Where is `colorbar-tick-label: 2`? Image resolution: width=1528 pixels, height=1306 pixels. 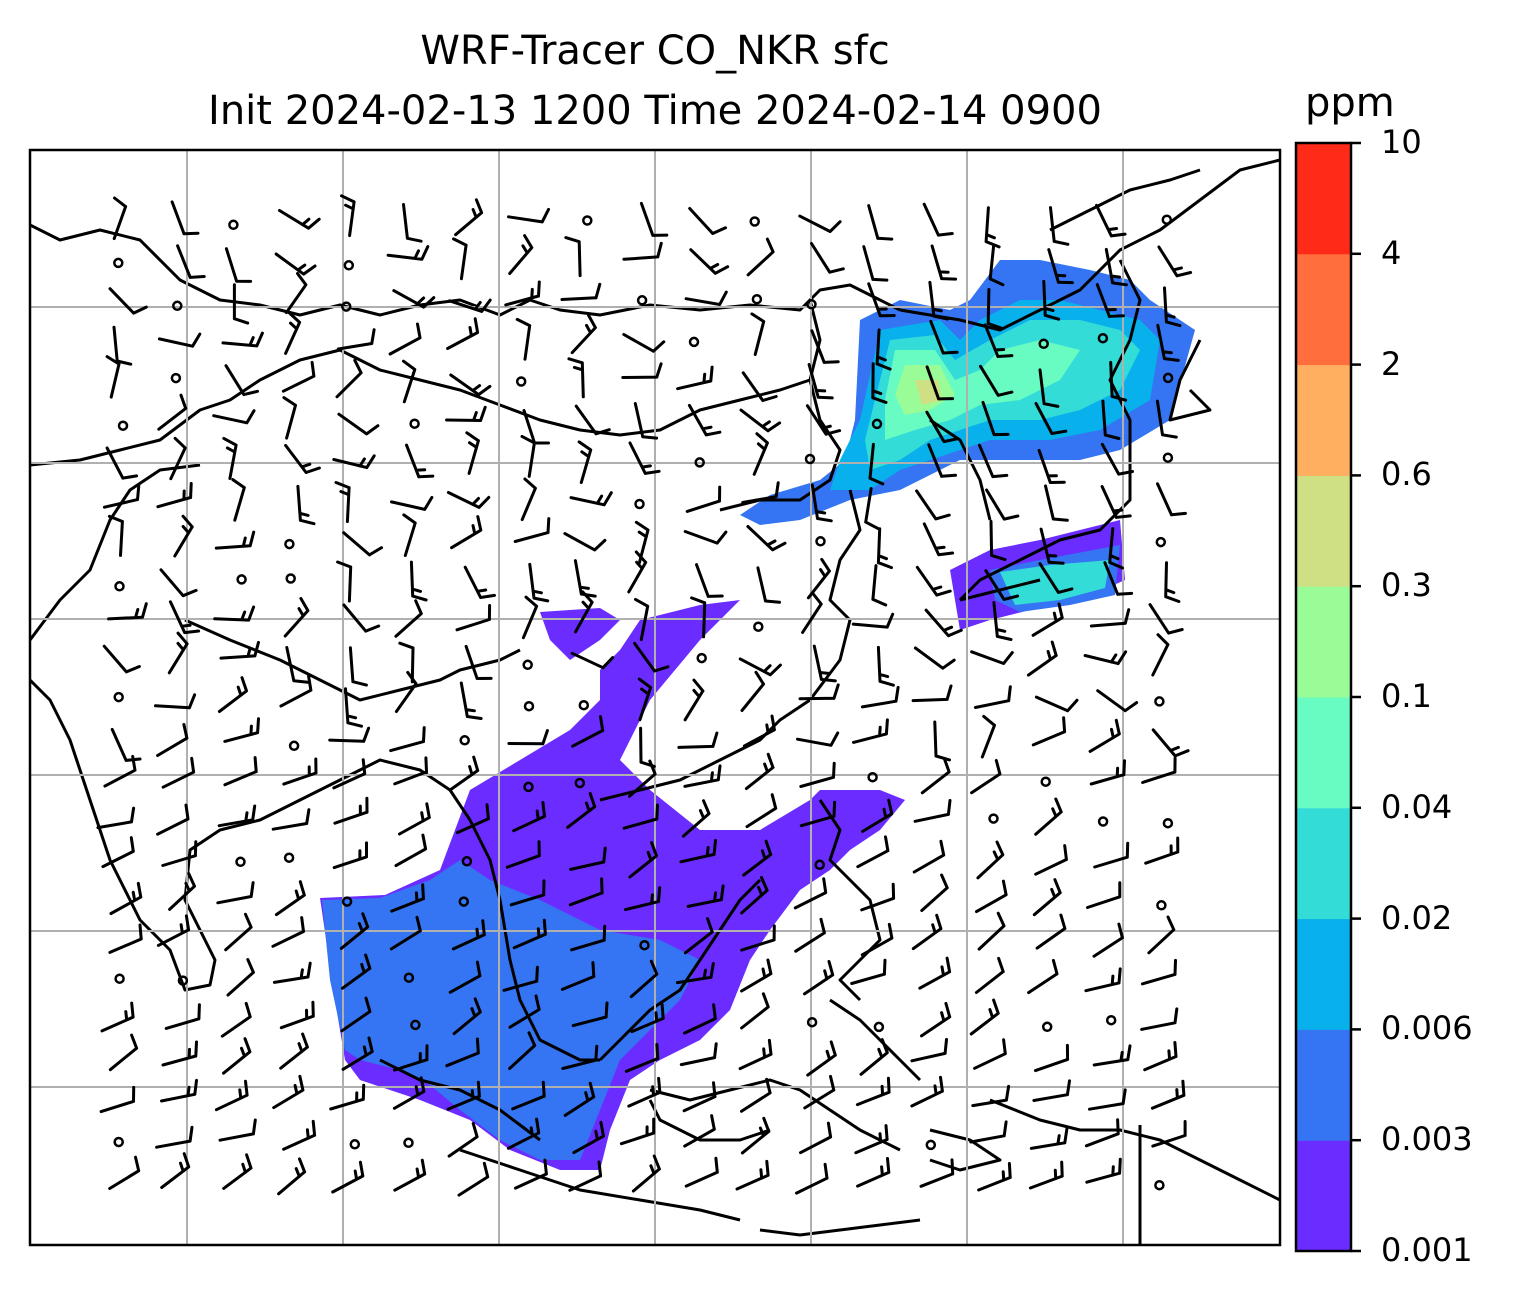
colorbar-tick-label: 2 is located at coordinates (1391, 363).